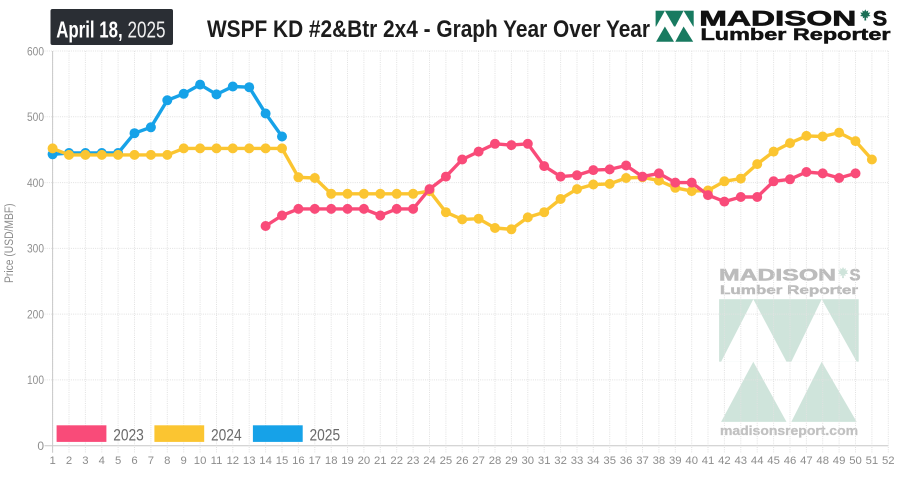 Image resolution: width=905 pixels, height=485 pixels. I want to click on svg-text: 2, so click(69, 461).